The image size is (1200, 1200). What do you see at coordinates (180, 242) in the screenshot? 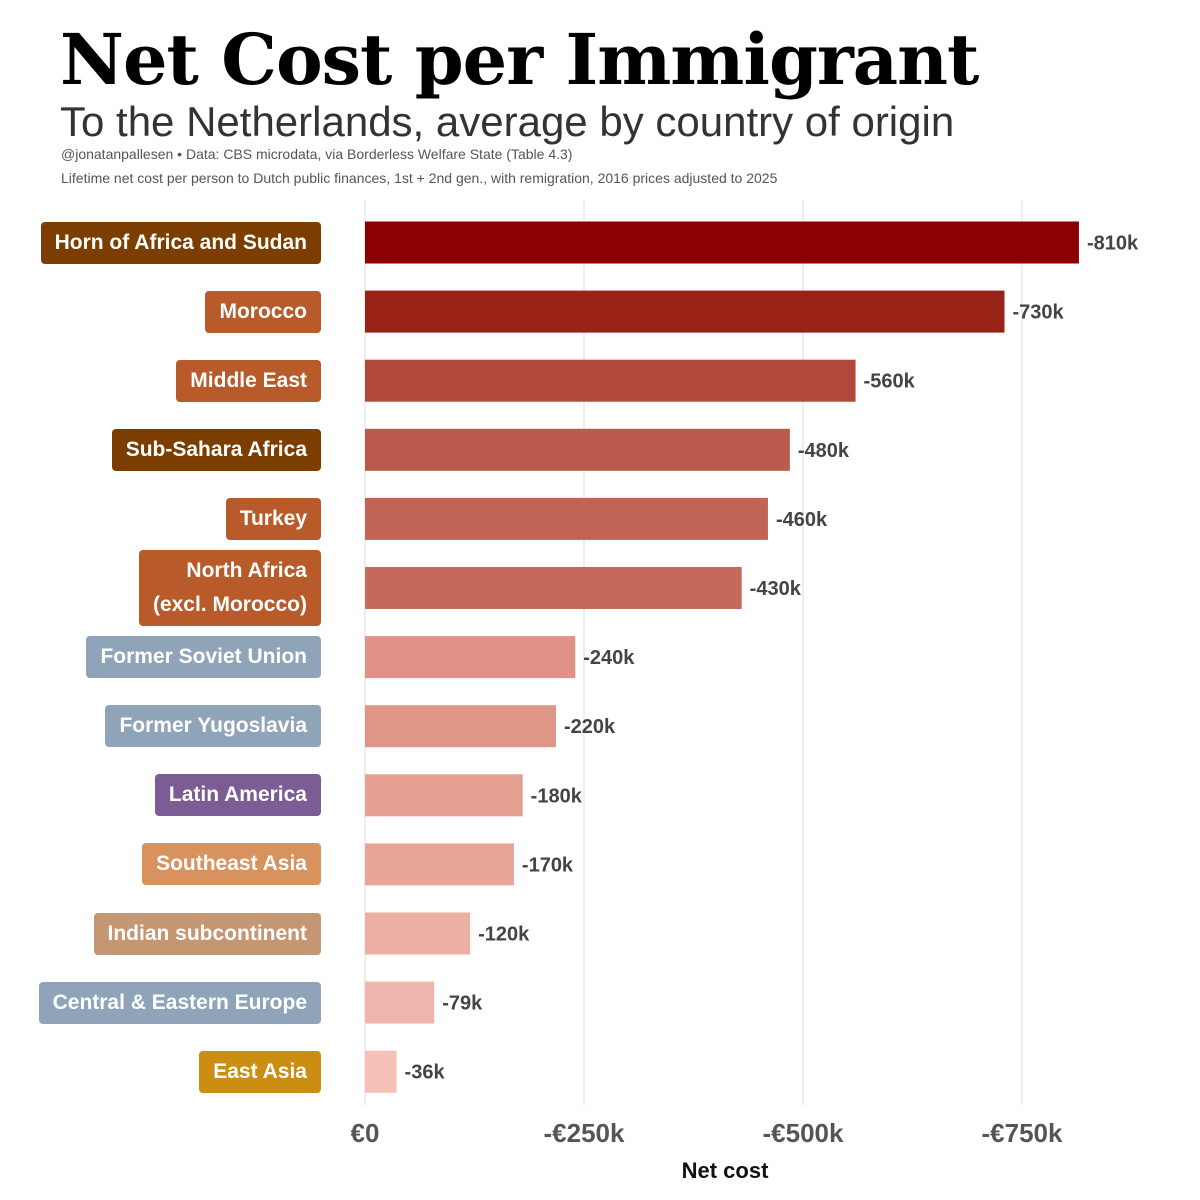
I see `category-label: Horn of Africa and Sudan` at bounding box center [180, 242].